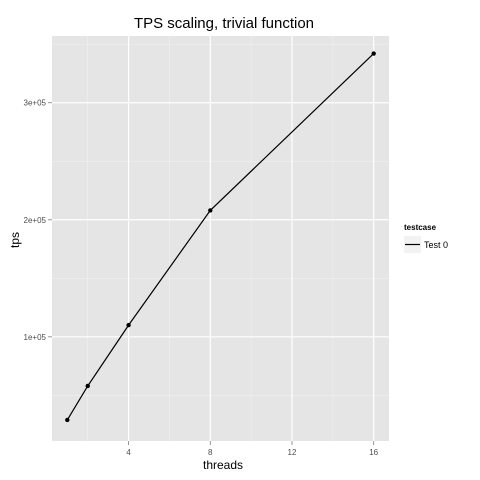 The height and width of the screenshot is (480, 480). Describe the element at coordinates (128, 452) in the screenshot. I see `x-tick-label: 4` at that location.